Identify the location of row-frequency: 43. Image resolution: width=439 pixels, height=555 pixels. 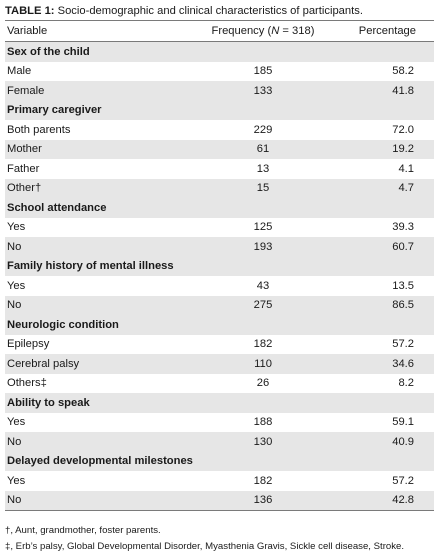
(263, 285).